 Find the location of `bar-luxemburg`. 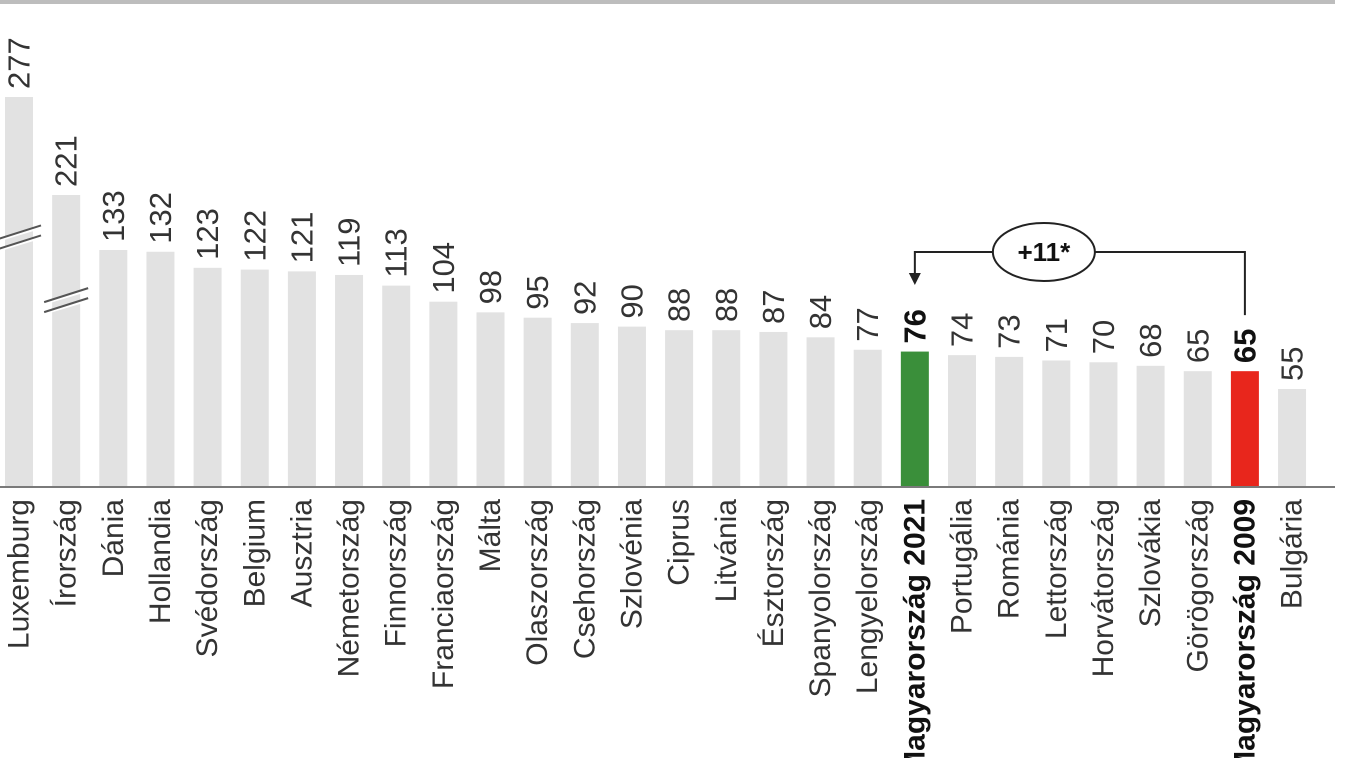

bar-luxemburg is located at coordinates (19, 292).